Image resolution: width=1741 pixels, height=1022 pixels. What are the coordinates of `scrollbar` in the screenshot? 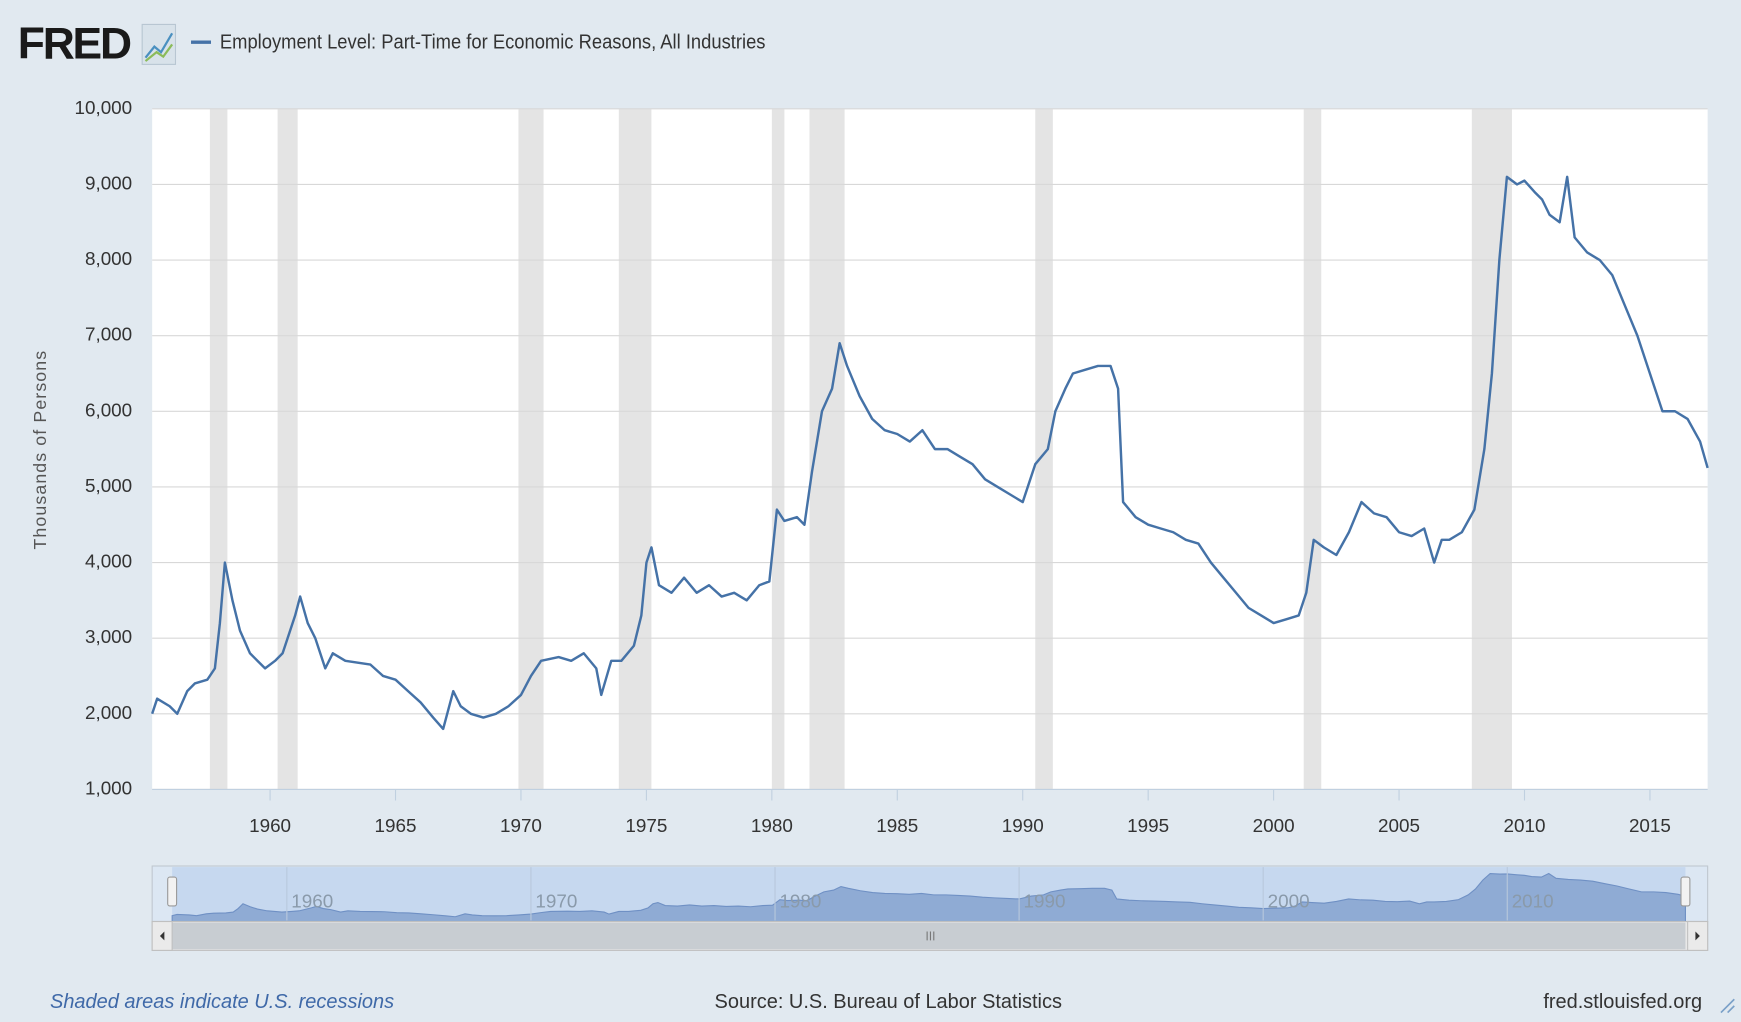 It's located at (930, 935).